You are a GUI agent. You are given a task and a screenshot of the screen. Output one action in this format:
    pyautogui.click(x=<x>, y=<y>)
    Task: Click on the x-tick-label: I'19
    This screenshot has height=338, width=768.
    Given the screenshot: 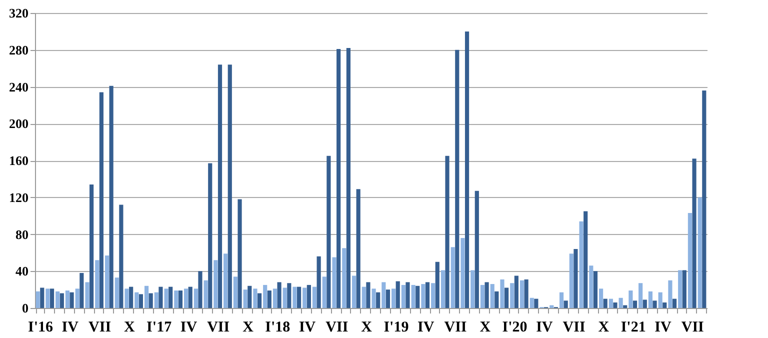 What is the action you would take?
    pyautogui.click(x=396, y=328)
    